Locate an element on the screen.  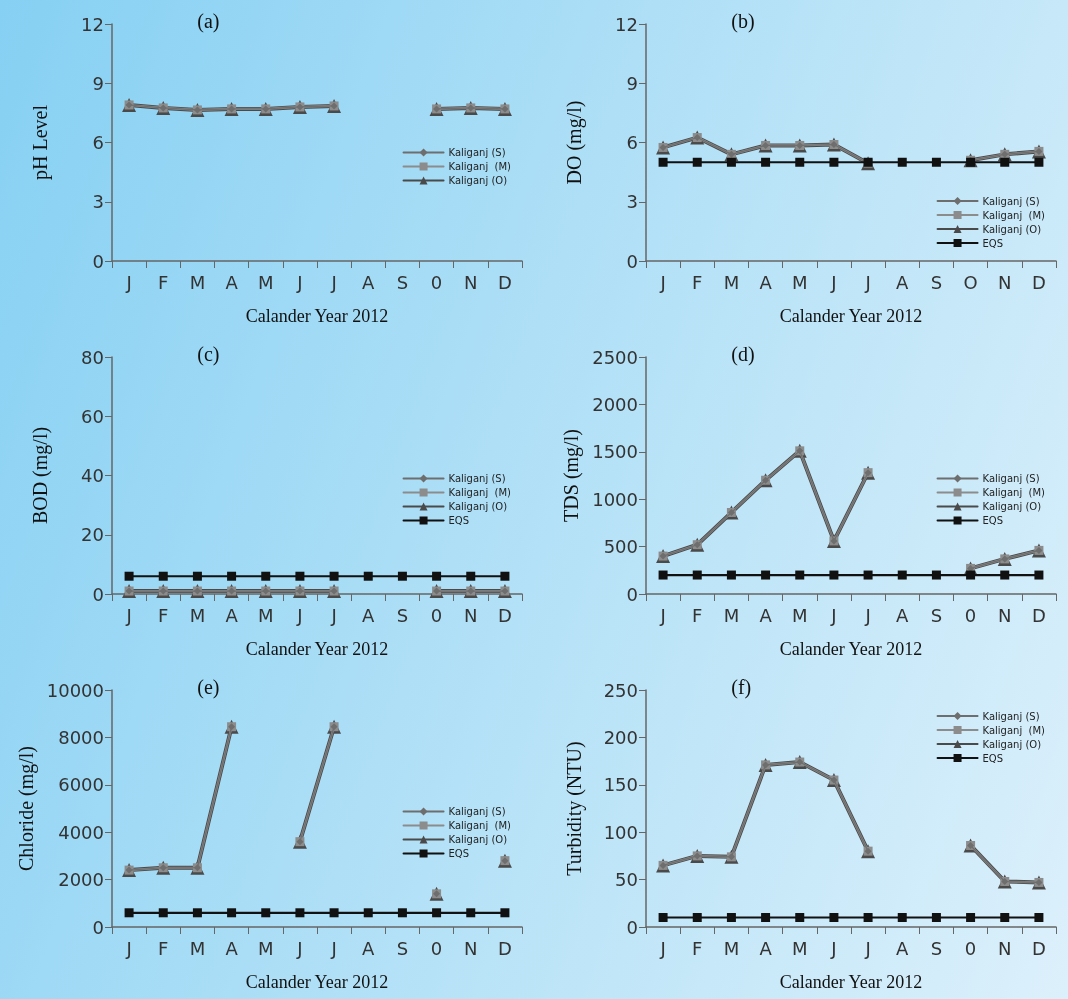
y-tick-label: 40 is located at coordinates (92, 475).